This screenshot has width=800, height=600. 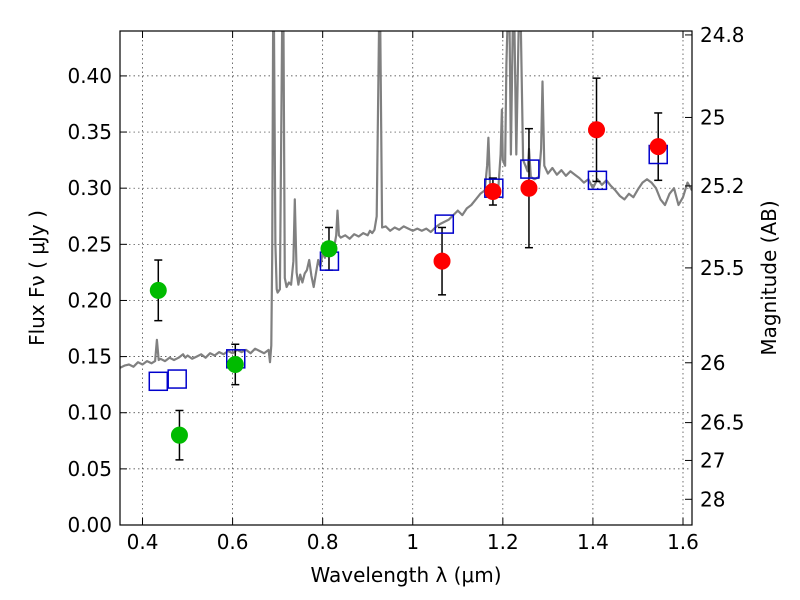 I want to click on y-tick-label: 0.20, so click(x=89, y=300).